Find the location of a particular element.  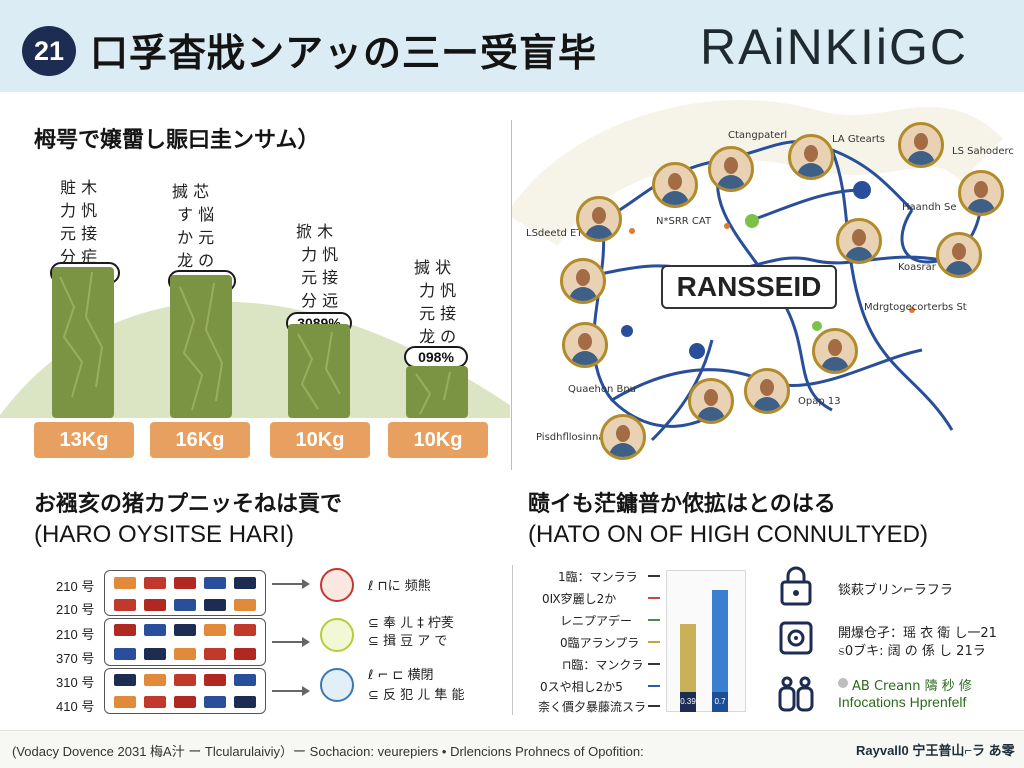

bar-2-kg: 16Kg is located at coordinates (200, 440).